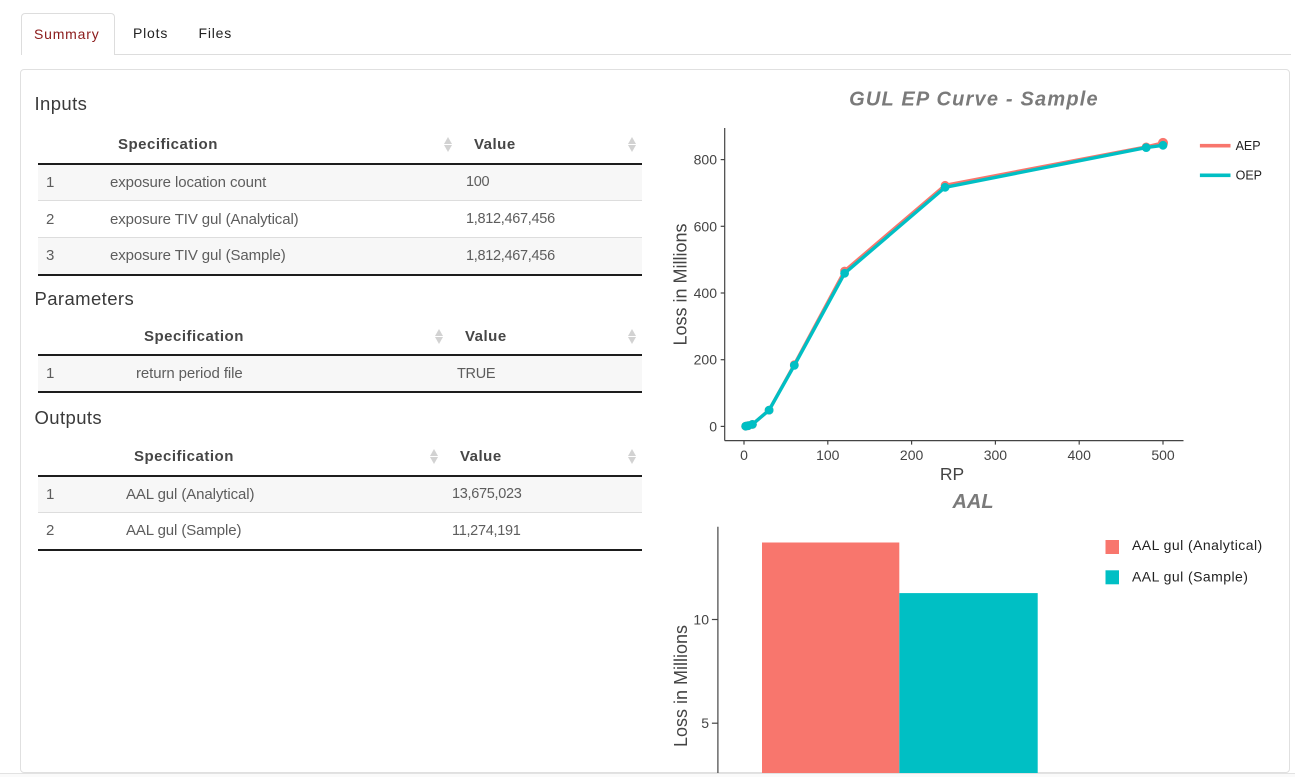 Image resolution: width=1295 pixels, height=777 pixels. What do you see at coordinates (1163, 455) in the screenshot?
I see `svg-text: 500` at bounding box center [1163, 455].